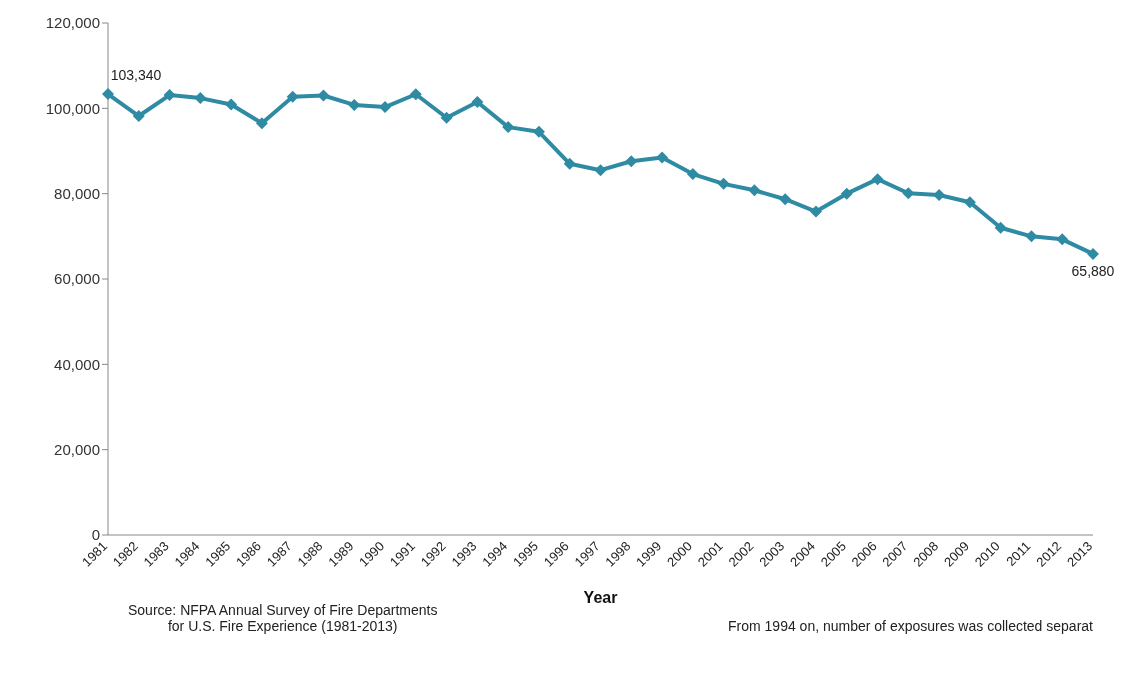 This screenshot has height=674, width=1131. I want to click on y-tick-label: 20,000, so click(77, 449).